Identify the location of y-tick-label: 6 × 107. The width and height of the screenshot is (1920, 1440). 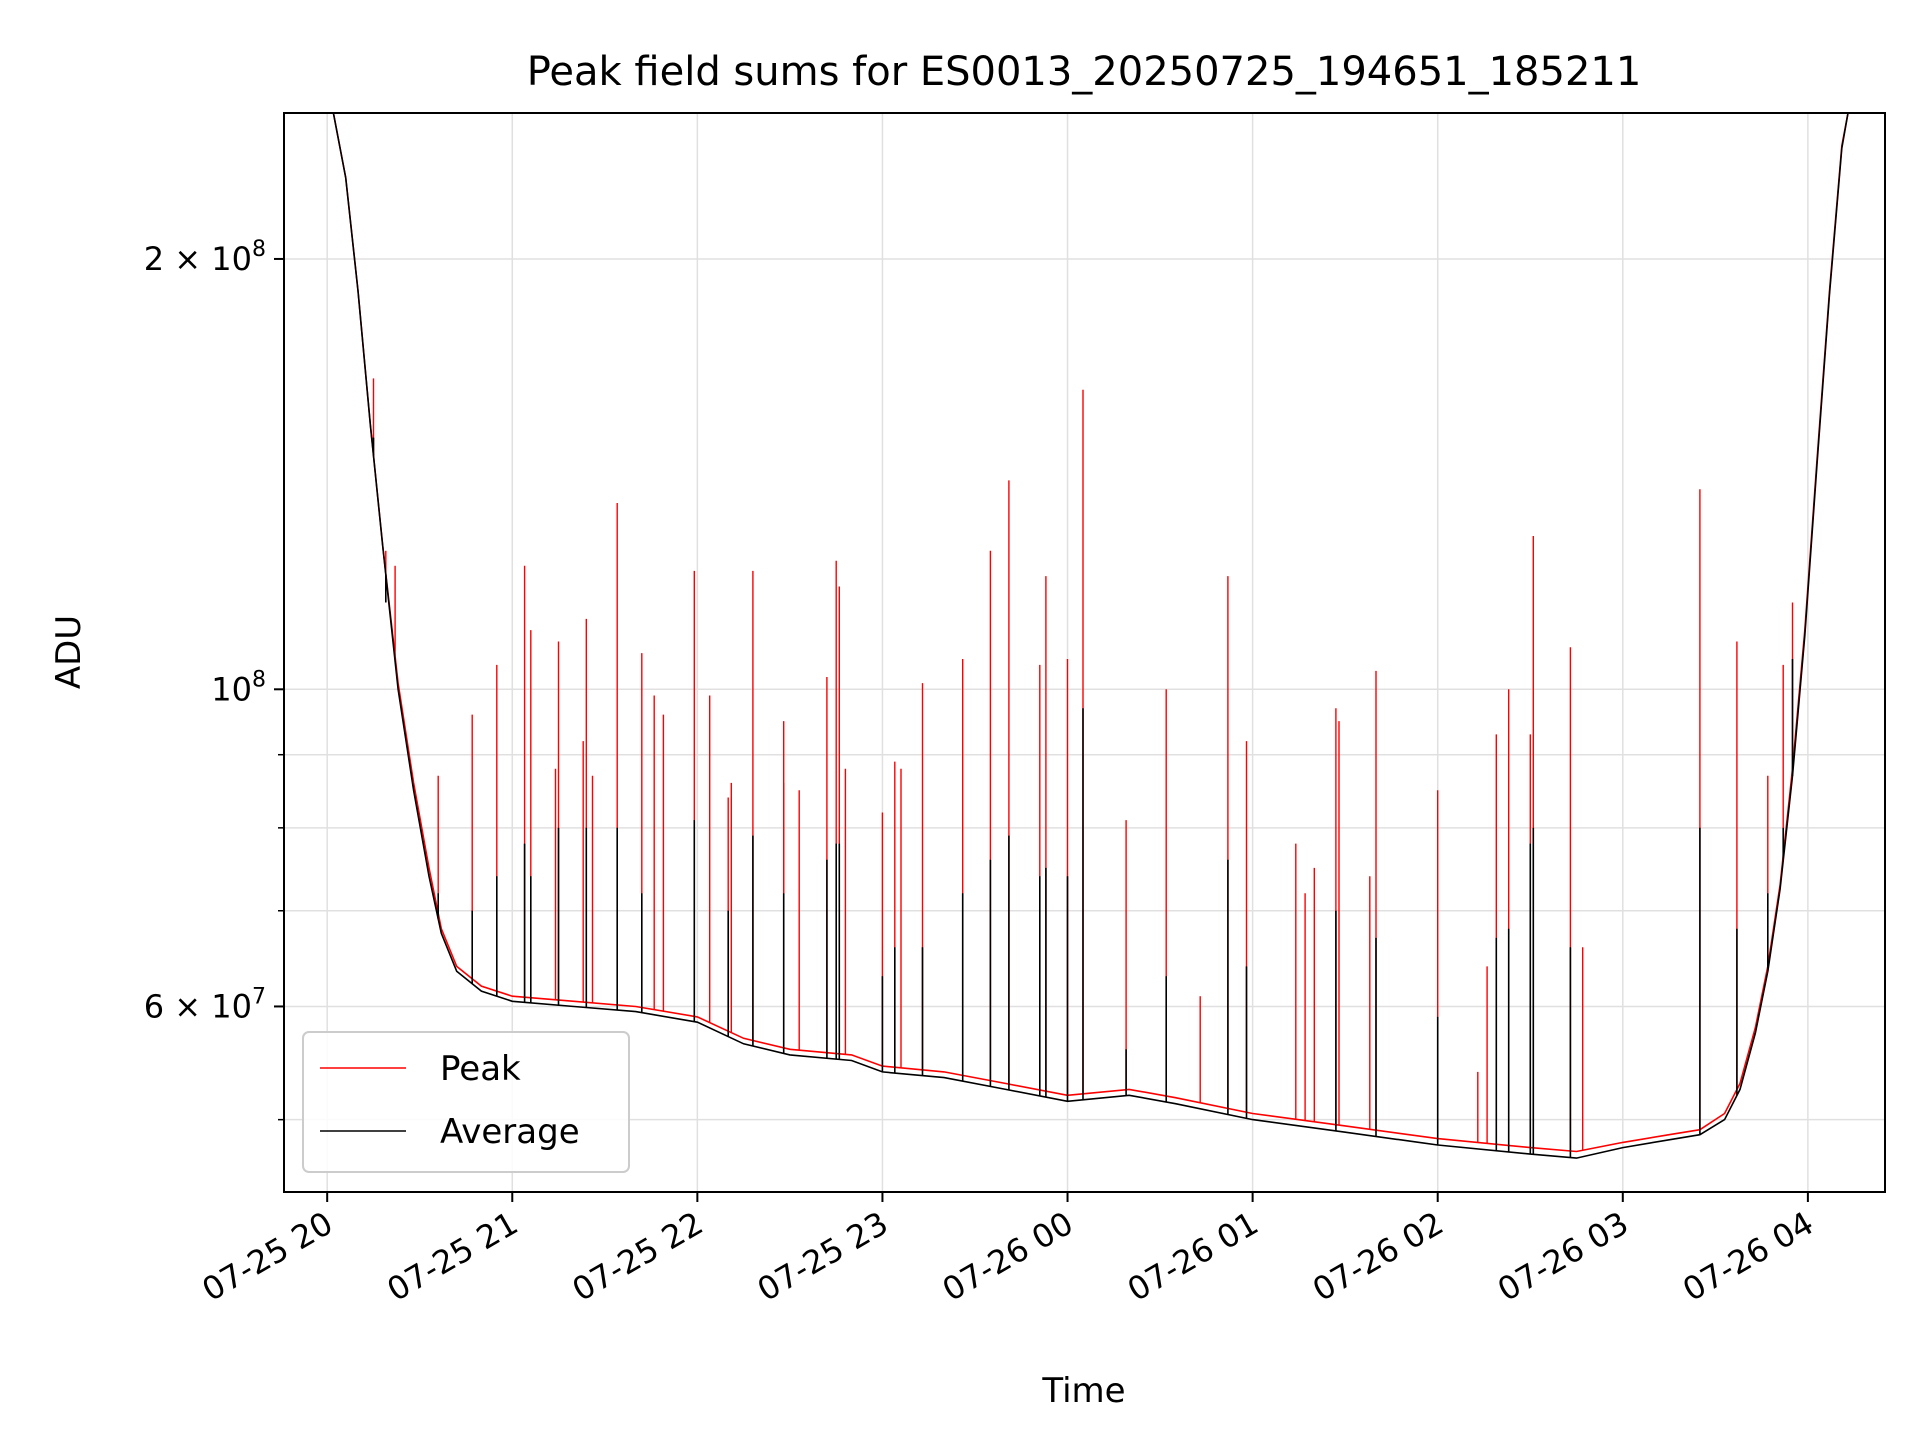
(205, 1004).